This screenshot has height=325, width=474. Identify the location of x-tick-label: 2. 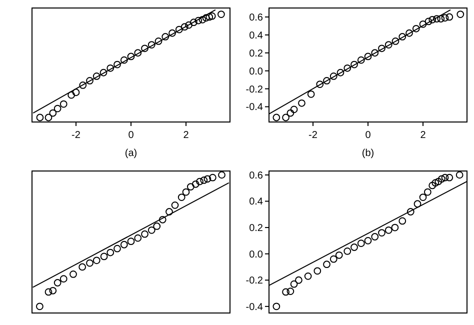
(423, 135).